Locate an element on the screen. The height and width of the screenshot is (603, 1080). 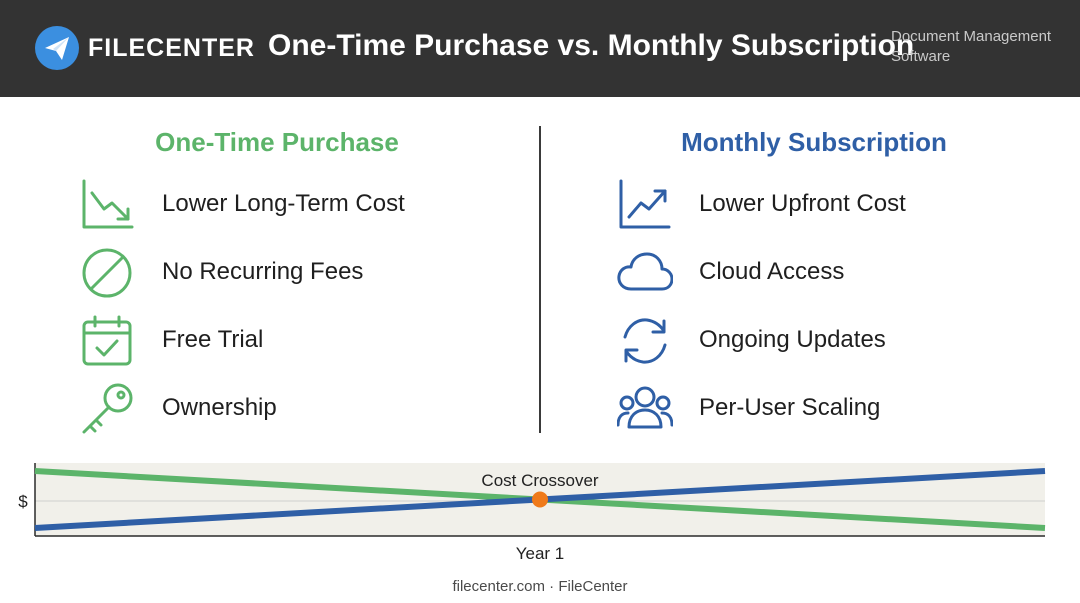
brand-name: FILECENTER is located at coordinates (171, 48).